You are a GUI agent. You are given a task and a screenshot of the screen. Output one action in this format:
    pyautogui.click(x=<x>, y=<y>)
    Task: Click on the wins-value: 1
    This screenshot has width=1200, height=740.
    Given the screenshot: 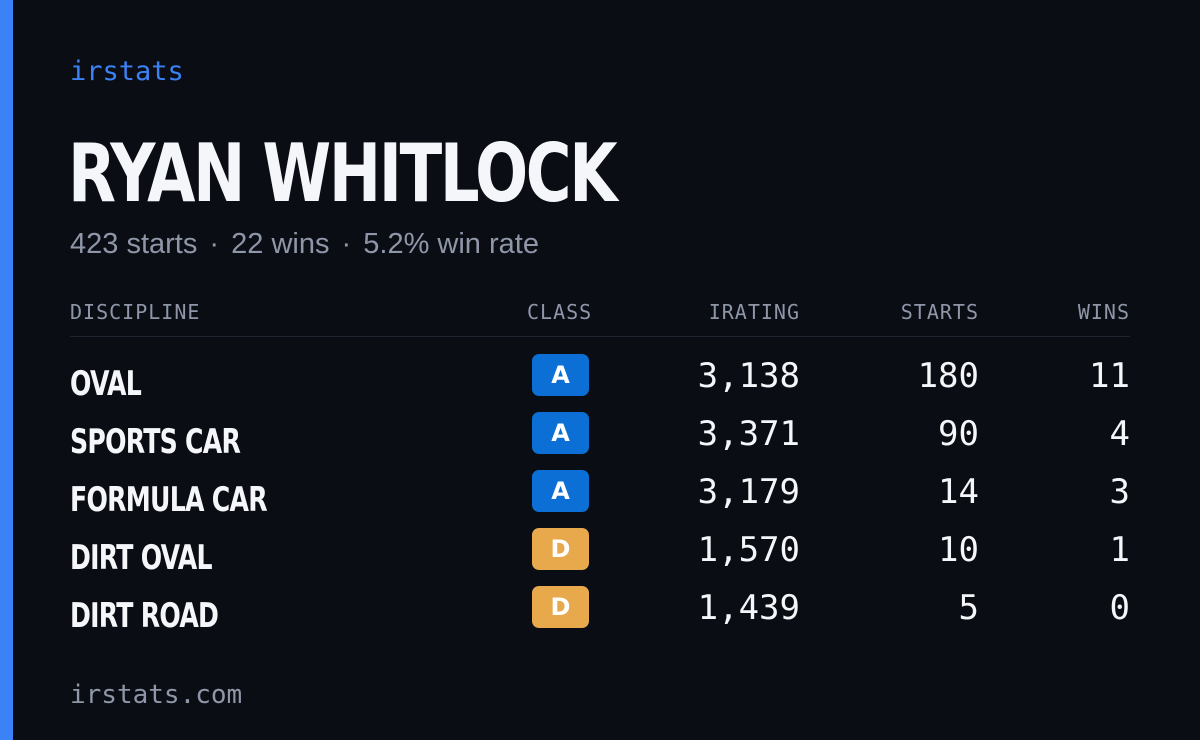 What is the action you would take?
    pyautogui.click(x=1119, y=550)
    